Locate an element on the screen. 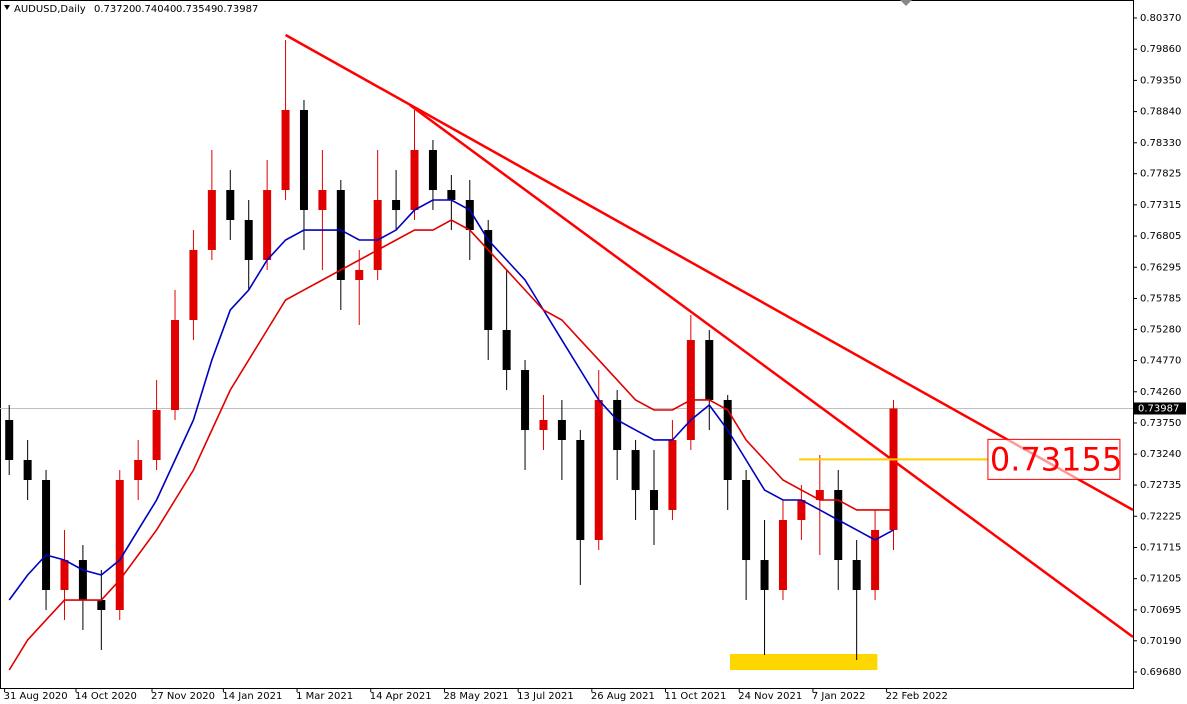  y-tick-label: 0.74770 is located at coordinates (1160, 361).